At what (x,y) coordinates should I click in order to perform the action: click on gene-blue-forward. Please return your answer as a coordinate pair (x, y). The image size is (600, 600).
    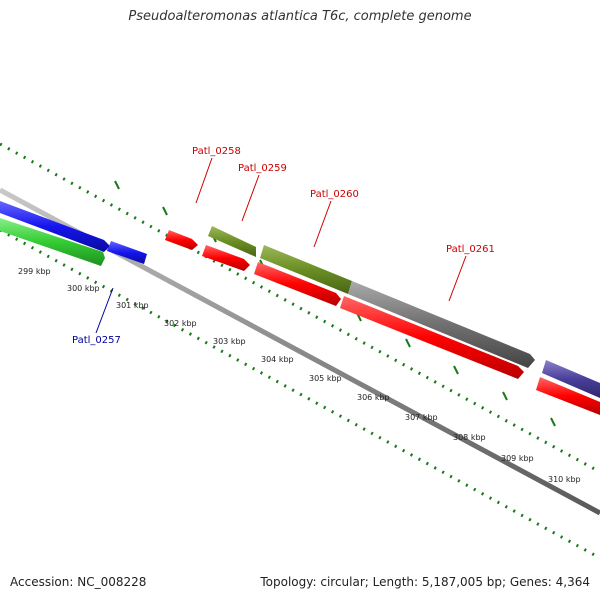
    Looking at the image, I should click on (55, 226).